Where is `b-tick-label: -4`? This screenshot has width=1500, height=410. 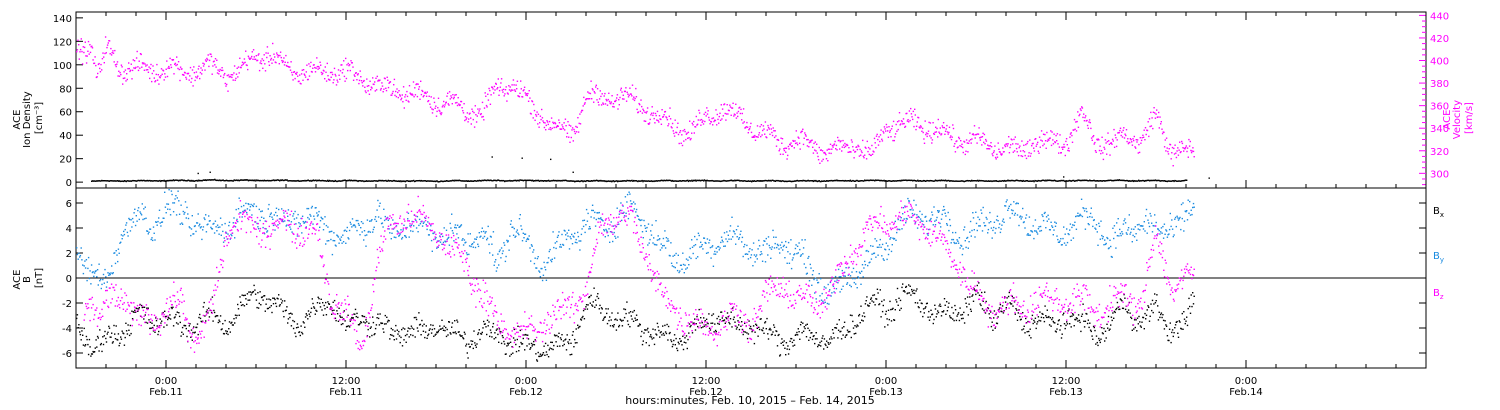
b-tick-label: -4 is located at coordinates (67, 329).